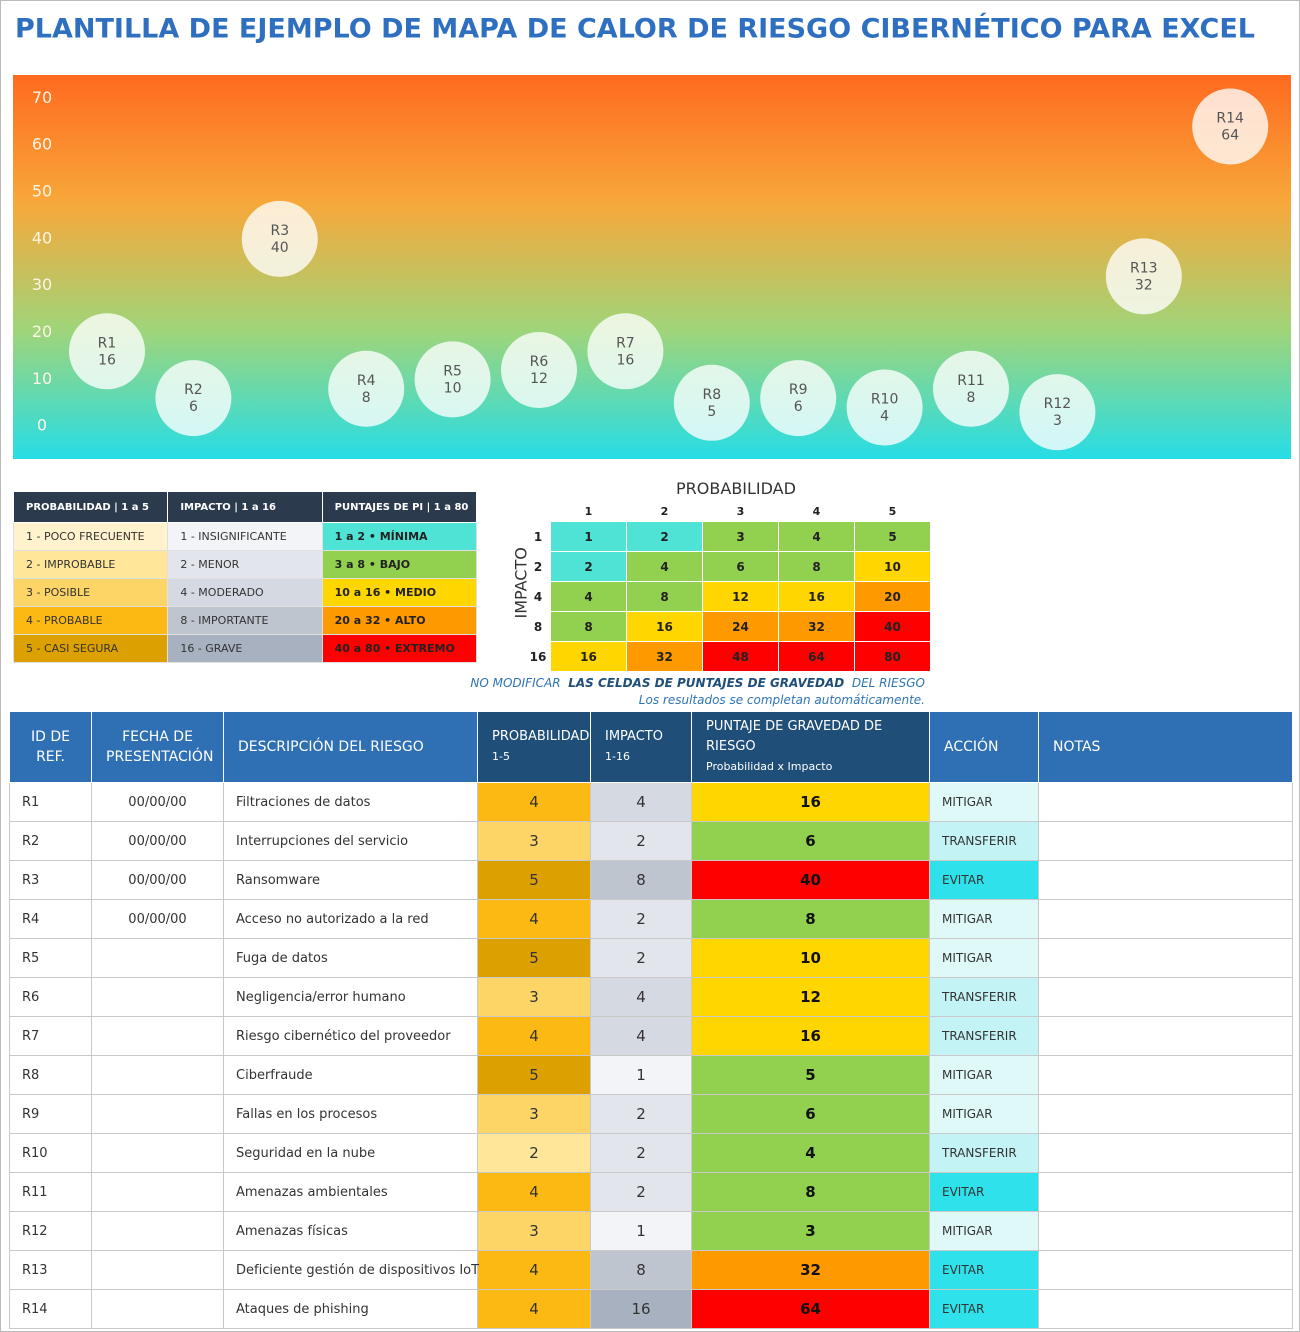 This screenshot has width=1300, height=1332. Describe the element at coordinates (588, 656) in the screenshot. I see `matrix-cell: 16` at that location.